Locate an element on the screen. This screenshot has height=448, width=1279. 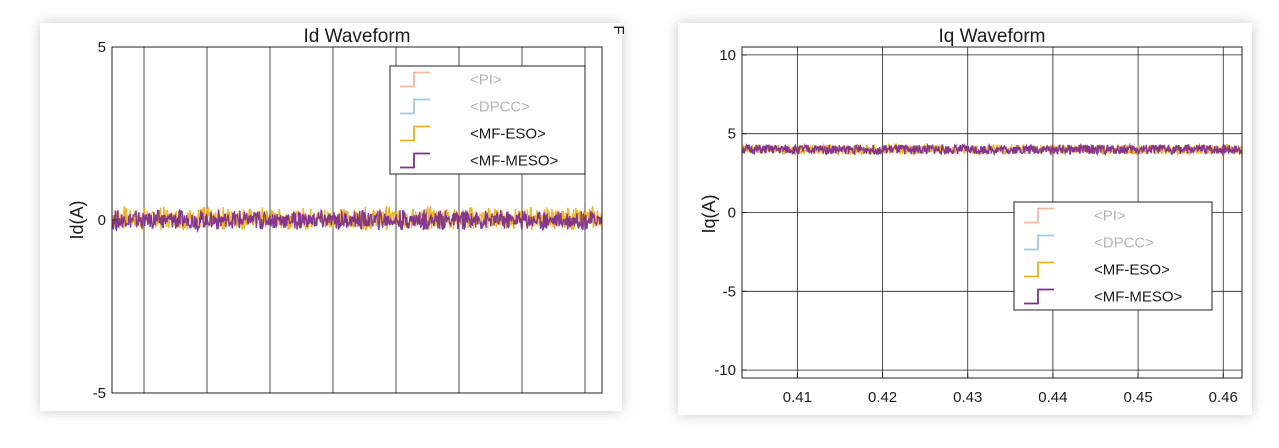
id-legend-box is located at coordinates (487, 120).